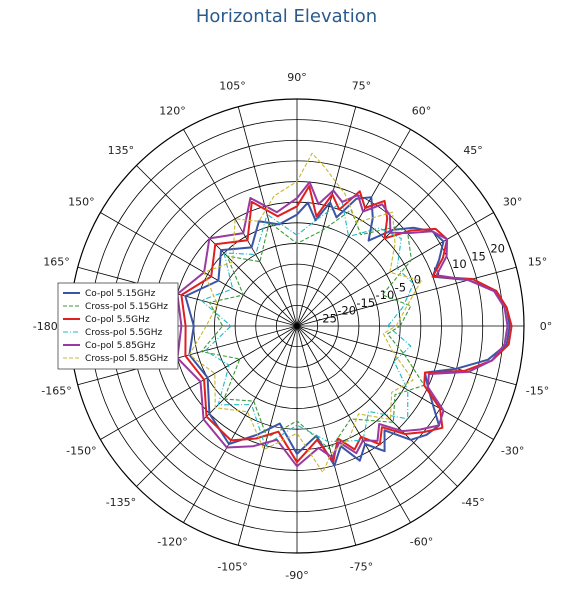 The height and width of the screenshot is (599, 573). What do you see at coordinates (172, 110) in the screenshot?
I see `angle-tick-label: 120°` at bounding box center [172, 110].